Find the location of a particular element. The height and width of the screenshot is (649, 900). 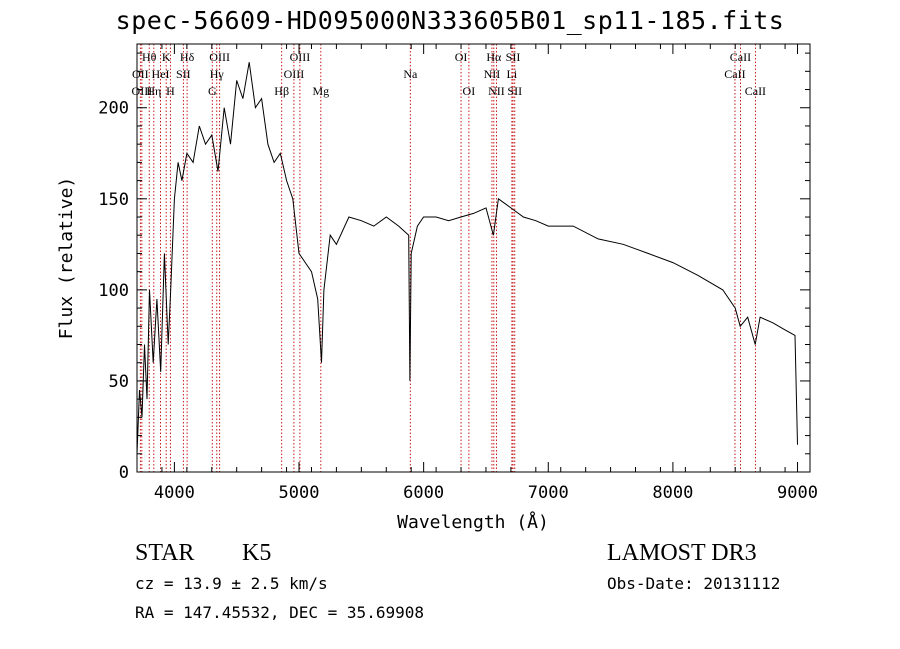

spectral-line-label: OII is located at coordinates (140, 74).